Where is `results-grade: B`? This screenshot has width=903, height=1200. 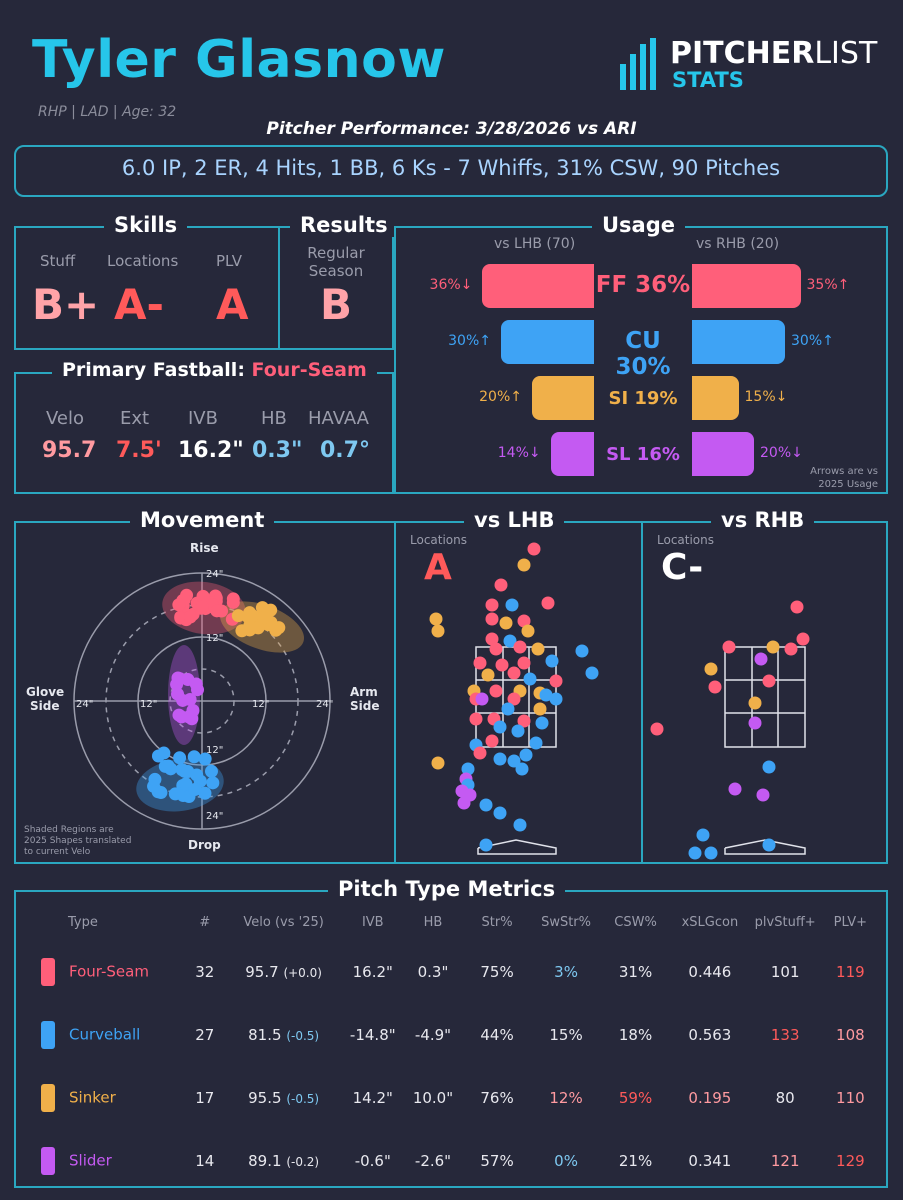 results-grade: B is located at coordinates (335, 304).